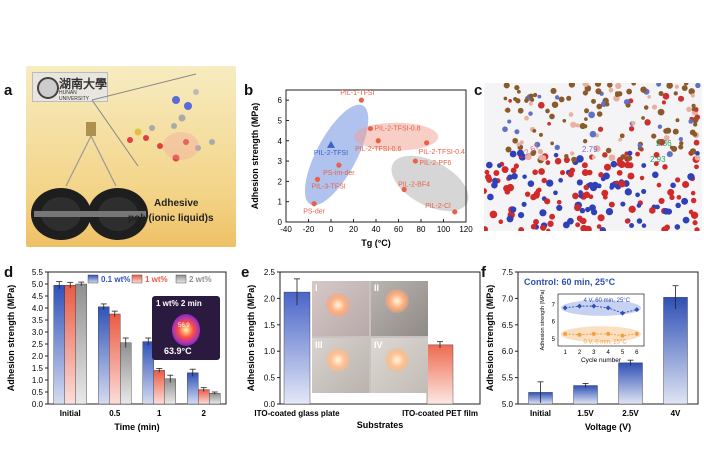 Image resolution: width=704 pixels, height=469 pixels. I want to click on x-axis-label: Tg (°C), so click(376, 243).